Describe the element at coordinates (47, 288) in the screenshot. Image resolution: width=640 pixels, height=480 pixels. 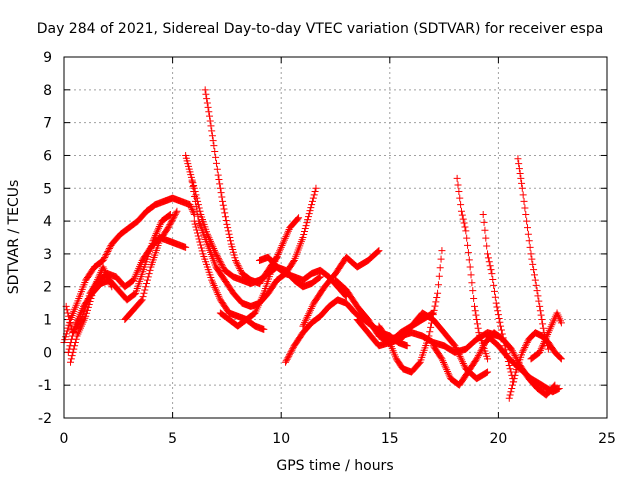
I see `y-tick-label: 2` at that location.